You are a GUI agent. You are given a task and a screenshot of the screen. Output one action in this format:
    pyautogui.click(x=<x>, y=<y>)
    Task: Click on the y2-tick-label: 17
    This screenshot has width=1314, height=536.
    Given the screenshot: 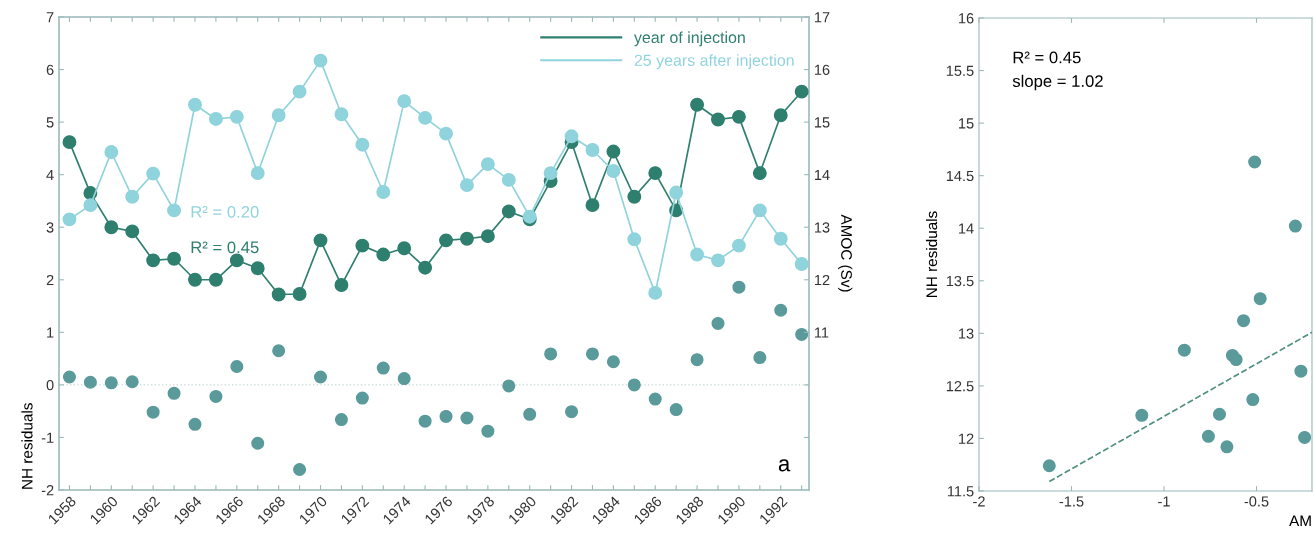 What is the action you would take?
    pyautogui.click(x=822, y=17)
    